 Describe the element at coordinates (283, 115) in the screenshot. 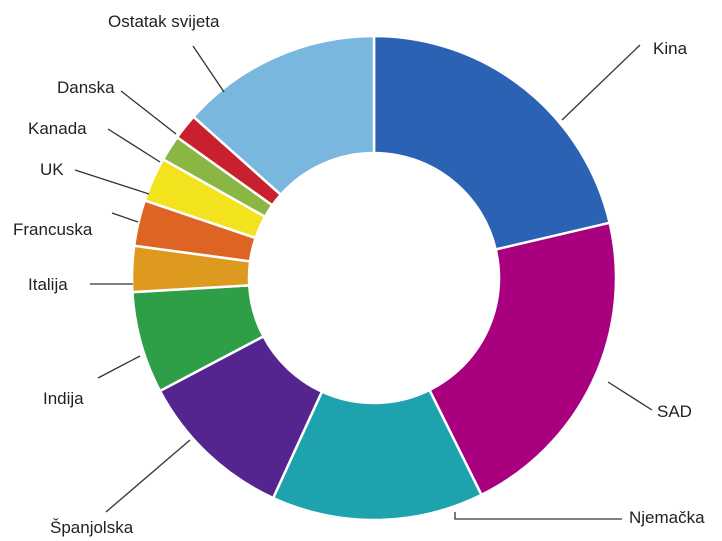

I see `slice-ostatak-svijeta` at that location.